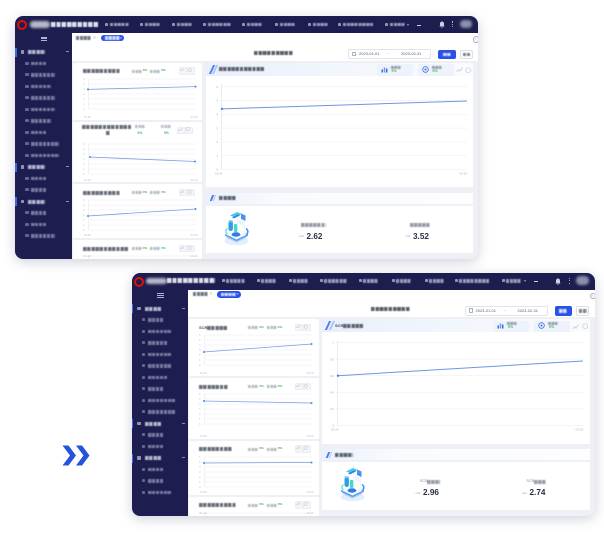 The width and height of the screenshot is (604, 540). What do you see at coordinates (332, 409) in the screenshot?
I see `svg-text: 0.2` at bounding box center [332, 409].